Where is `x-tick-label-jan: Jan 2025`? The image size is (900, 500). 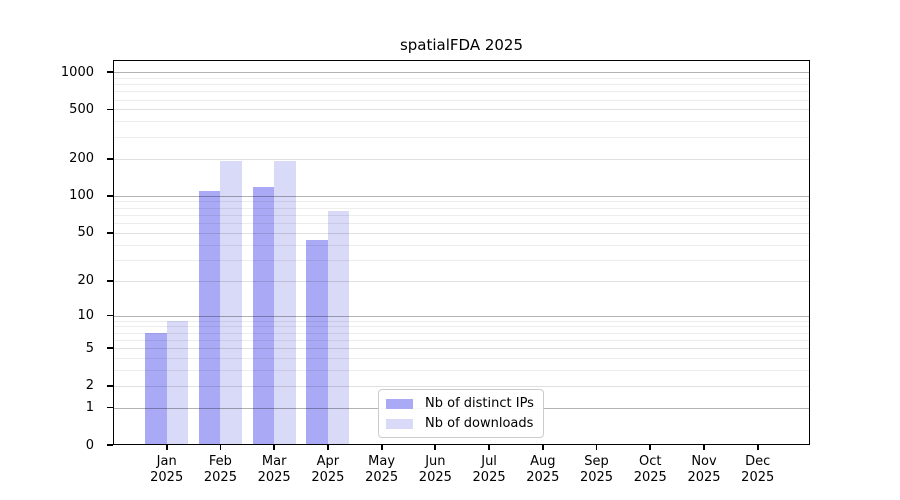
x-tick-label-jan: Jan 2025 is located at coordinates (167, 470).